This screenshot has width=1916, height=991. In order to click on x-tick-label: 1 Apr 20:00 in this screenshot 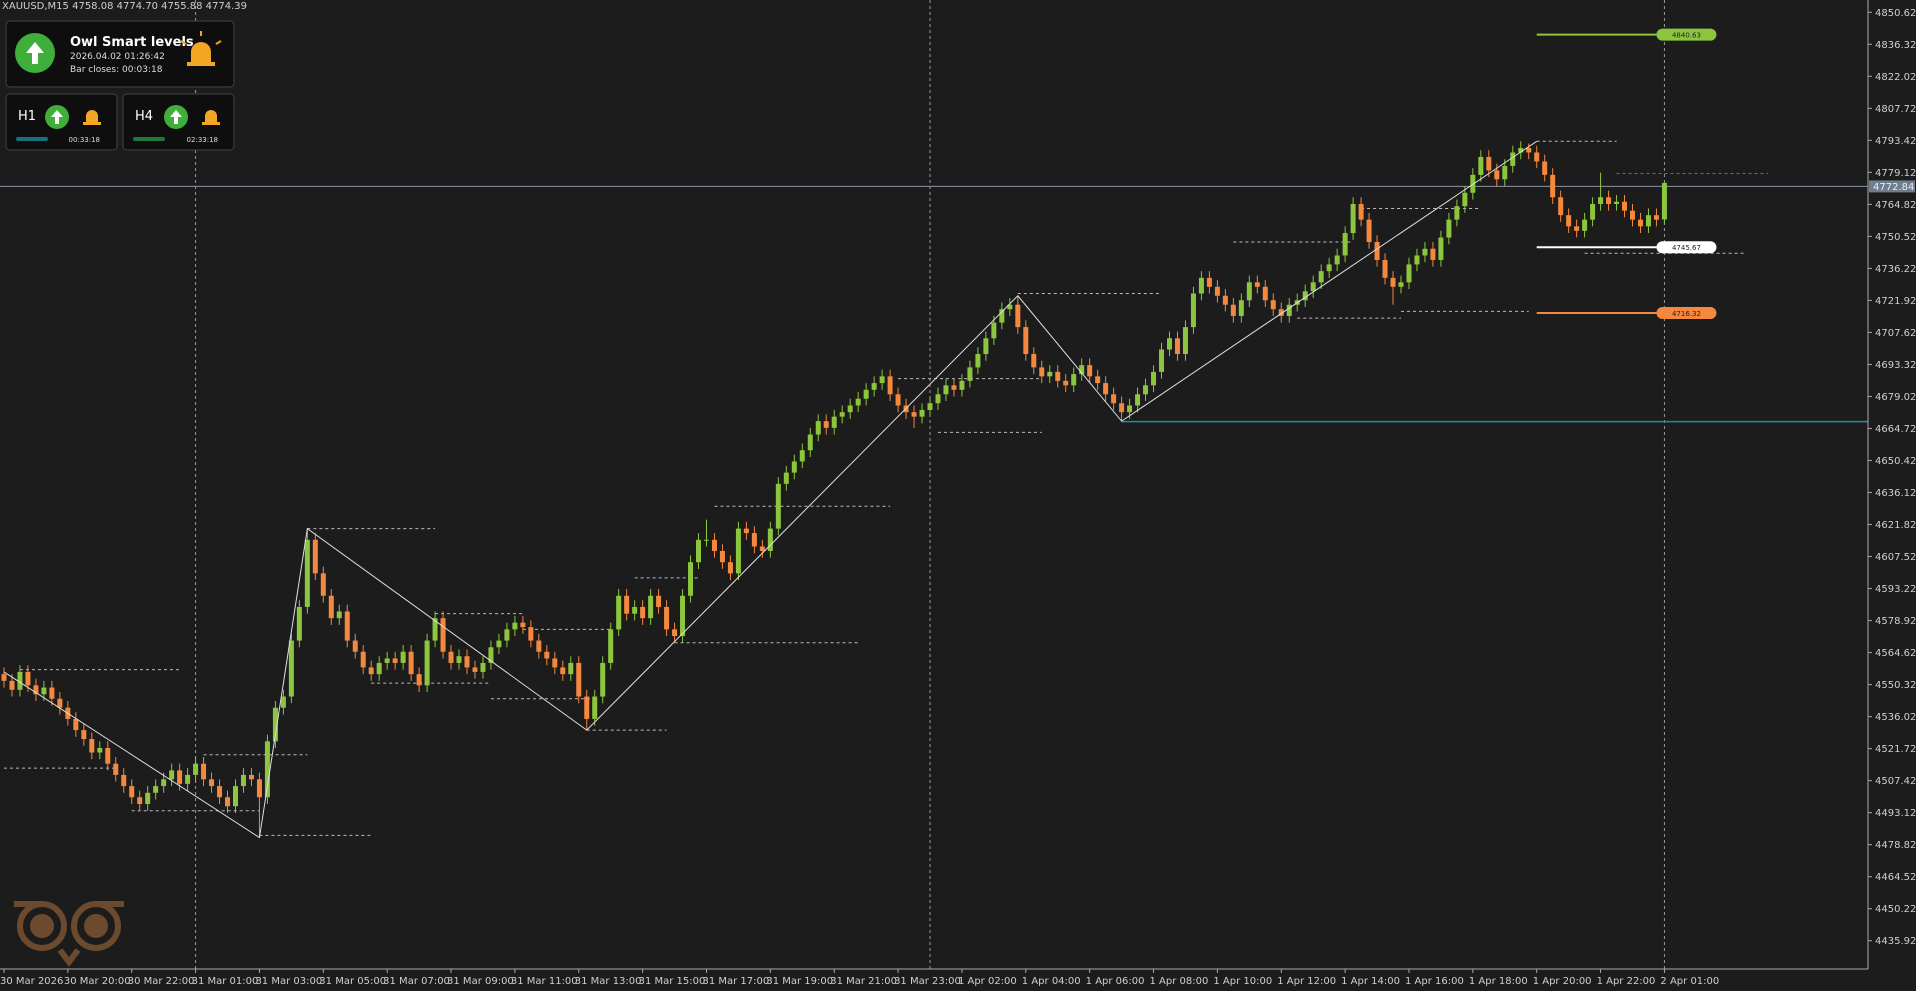, I will do `click(1562, 981)`.